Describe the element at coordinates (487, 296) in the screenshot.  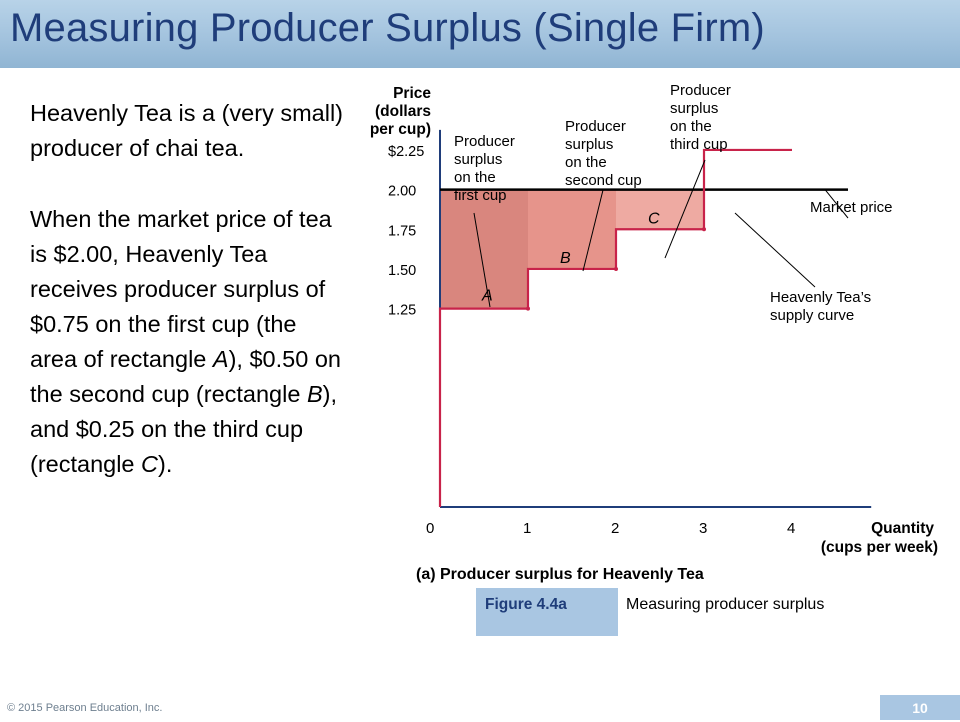
I see `surplus-rect-label-a: A` at that location.